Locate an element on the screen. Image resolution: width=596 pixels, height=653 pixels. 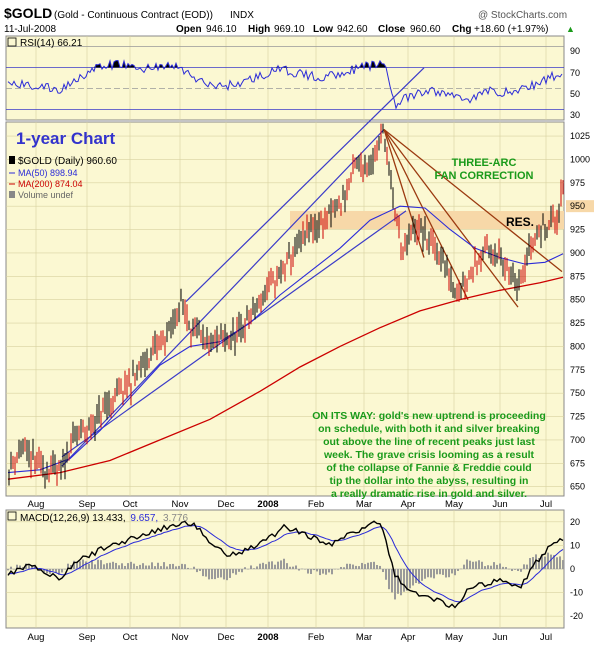
macd-label: MACD(12,26,9) 13.433, 9.657, 3.776 is located at coordinates (104, 518).